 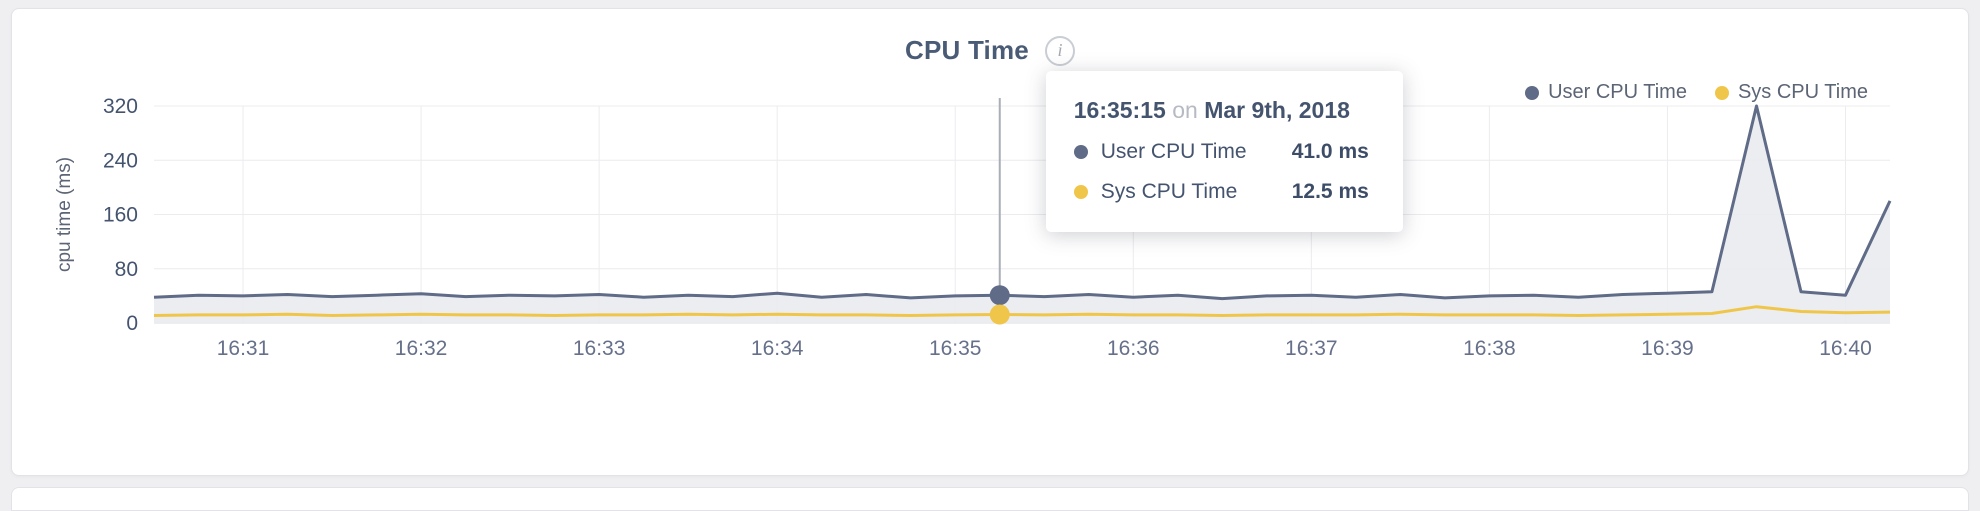 I want to click on tooltip-header: 16:35:15 on Mar 9th, 2018, so click(x=1221, y=110).